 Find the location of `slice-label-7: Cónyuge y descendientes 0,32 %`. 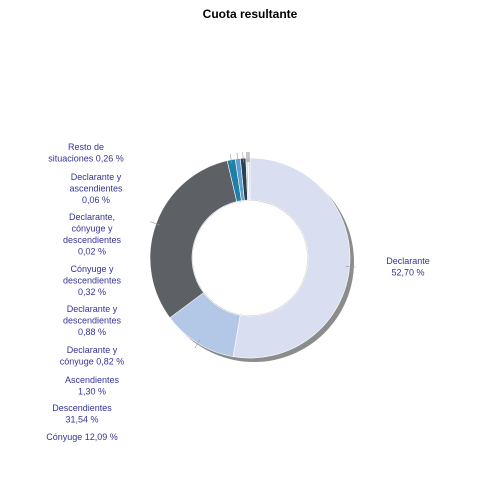

slice-label-7: Cónyuge y descendientes 0,32 % is located at coordinates (92, 280).